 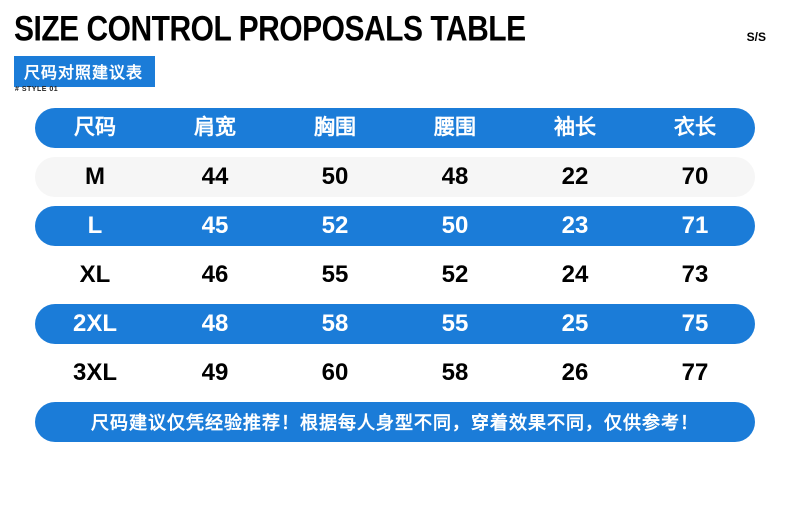 What do you see at coordinates (95, 127) in the screenshot?
I see `column-header-size: 尺码` at bounding box center [95, 127].